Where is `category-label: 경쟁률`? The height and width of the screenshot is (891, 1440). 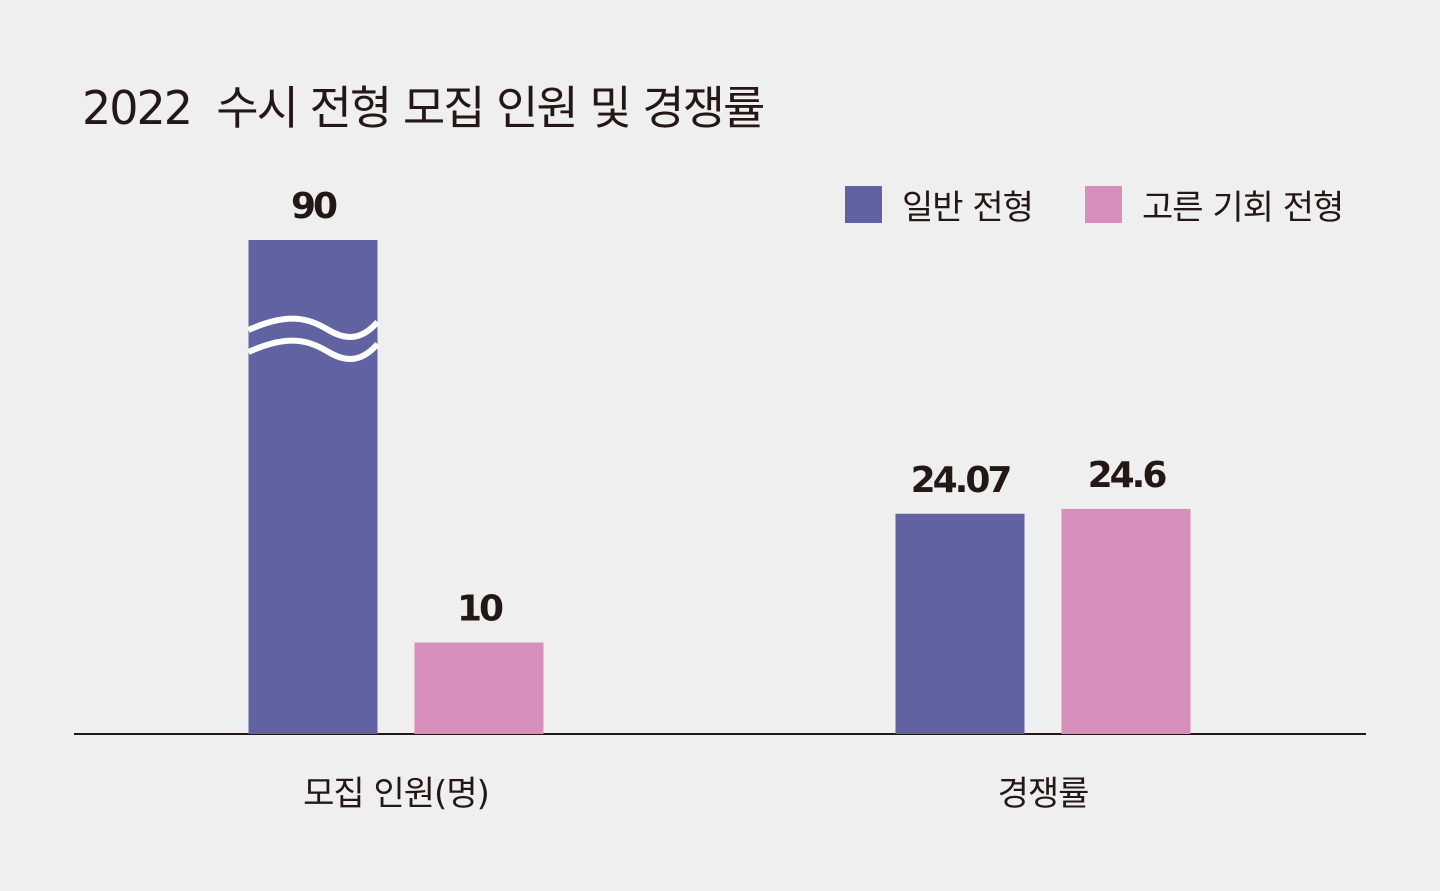 category-label: 경쟁률 is located at coordinates (1043, 794).